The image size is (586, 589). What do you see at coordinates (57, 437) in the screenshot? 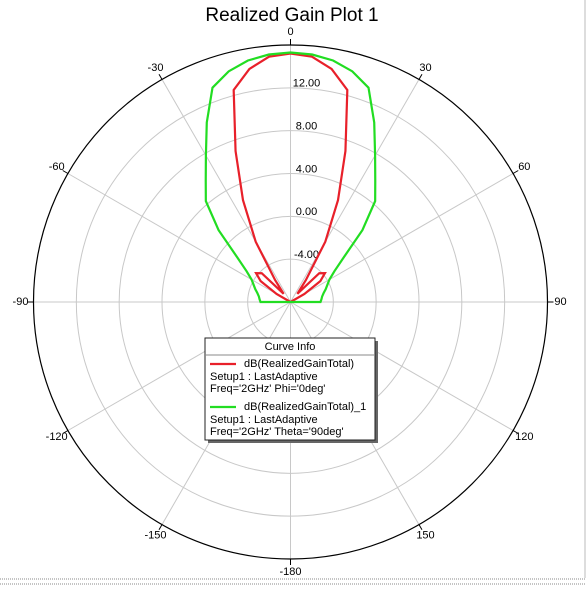
I see `theta-tick-label: -120` at bounding box center [57, 437].